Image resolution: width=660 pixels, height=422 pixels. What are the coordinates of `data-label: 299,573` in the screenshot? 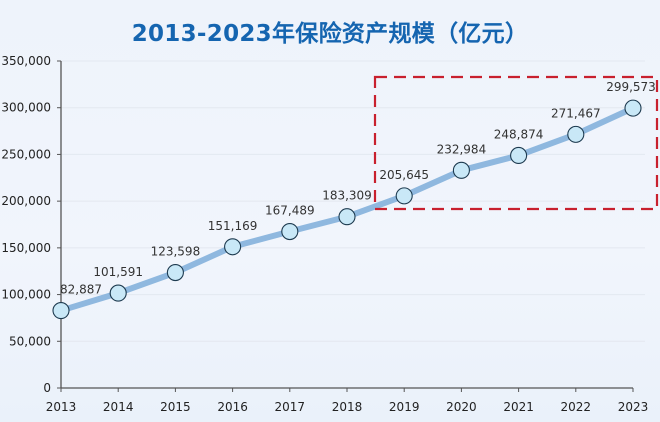 It's located at (631, 87).